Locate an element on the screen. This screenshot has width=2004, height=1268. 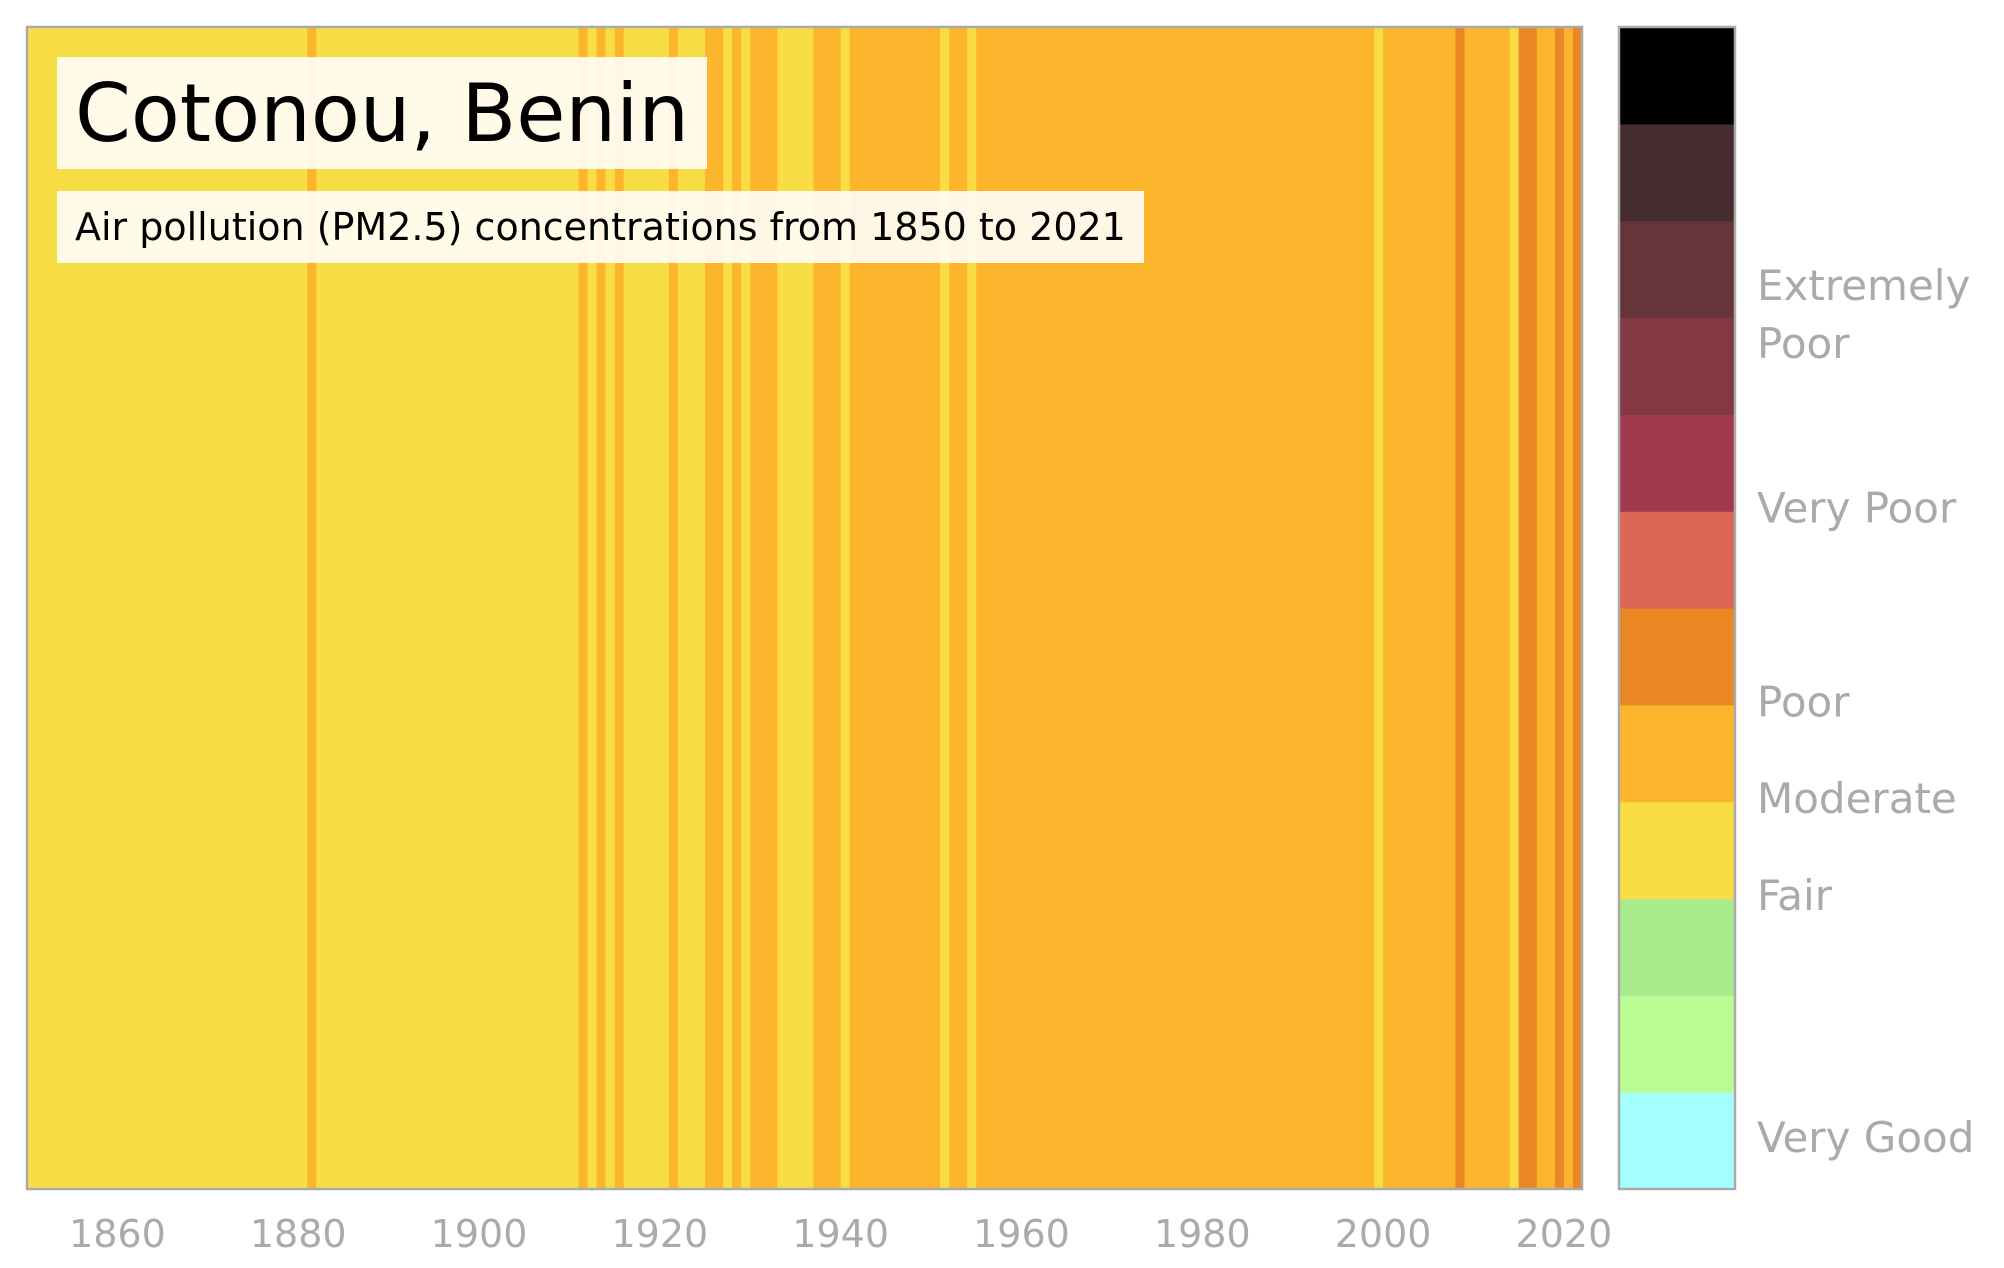
colorbar is located at coordinates (1677, 608).